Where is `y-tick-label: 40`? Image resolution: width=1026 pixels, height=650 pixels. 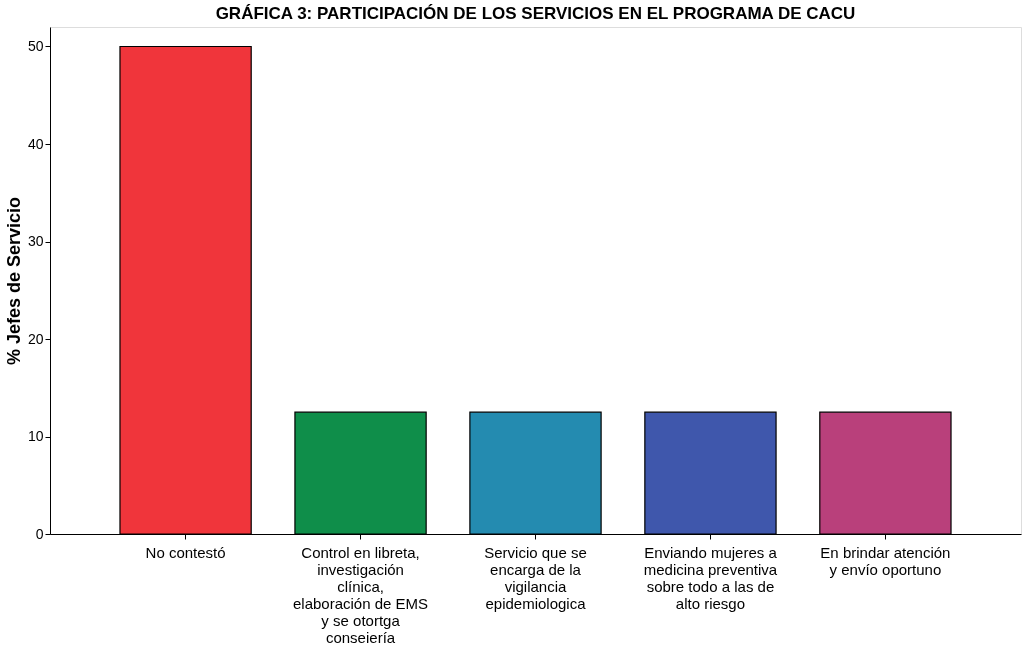 y-tick-label: 40 is located at coordinates (35, 143).